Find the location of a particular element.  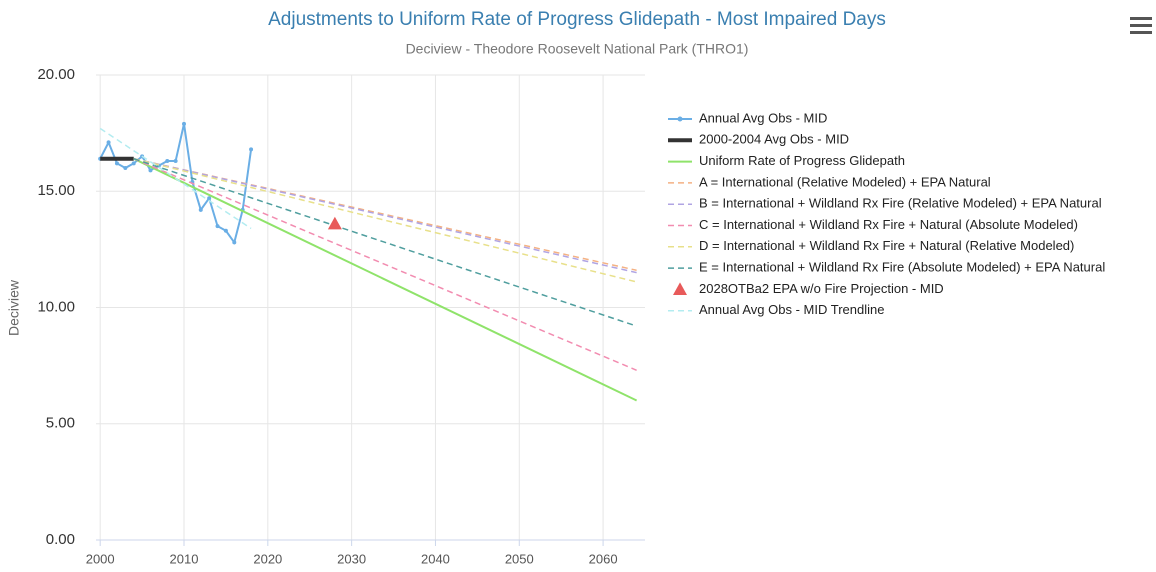

legend-item: Uniform Rate of Progress Glidepath is located at coordinates (786, 160).